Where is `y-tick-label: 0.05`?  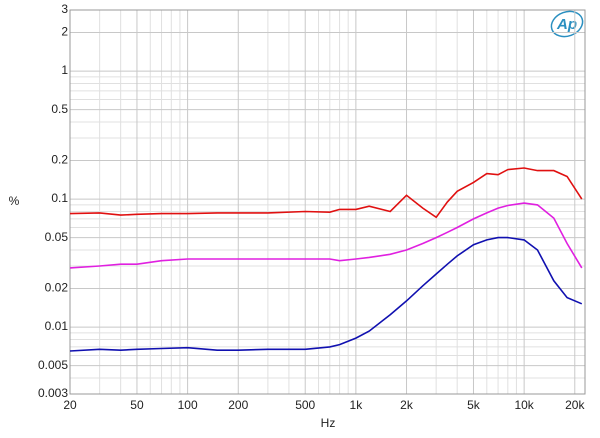
y-tick-label: 0.05 is located at coordinates (57, 237).